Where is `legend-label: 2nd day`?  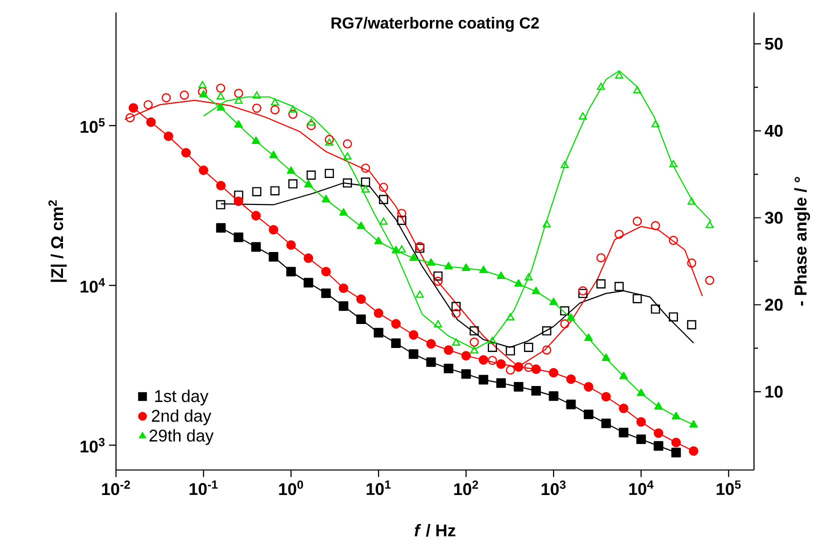
legend-label: 2nd day is located at coordinates (182, 417).